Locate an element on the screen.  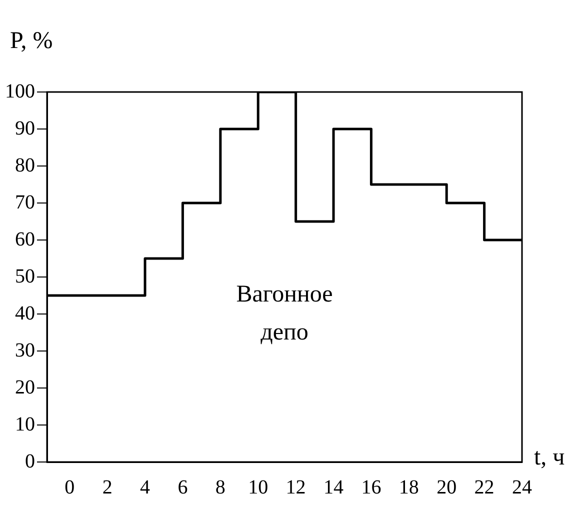
y-tick-label: 70 is located at coordinates (25, 202).